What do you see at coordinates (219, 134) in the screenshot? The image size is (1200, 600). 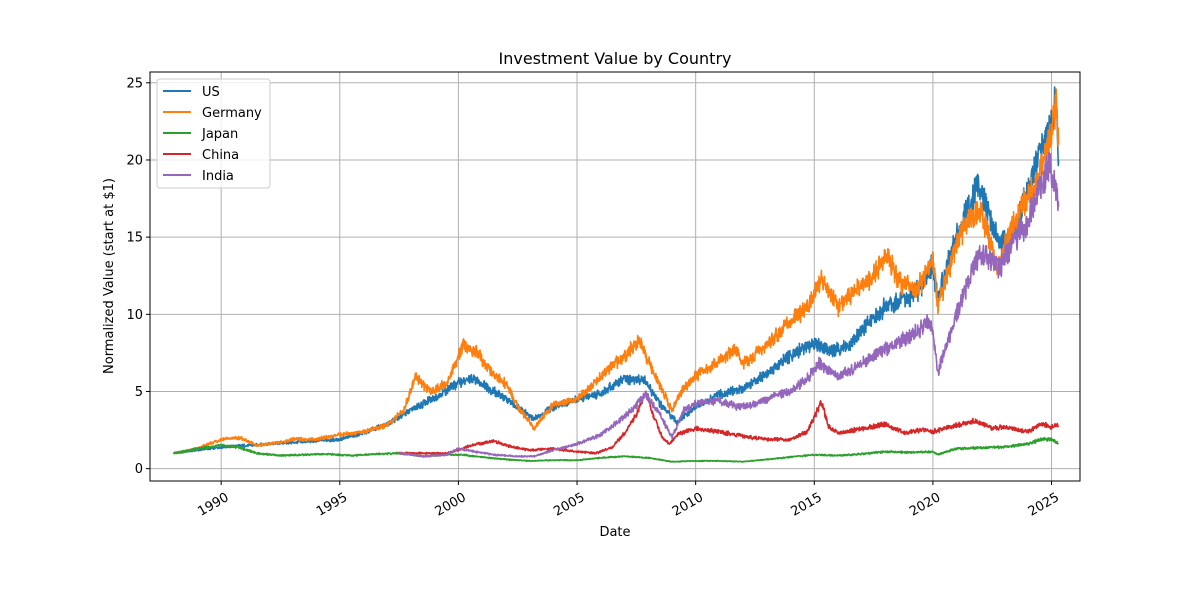 I see `legend-label-japan: Japan` at bounding box center [219, 134].